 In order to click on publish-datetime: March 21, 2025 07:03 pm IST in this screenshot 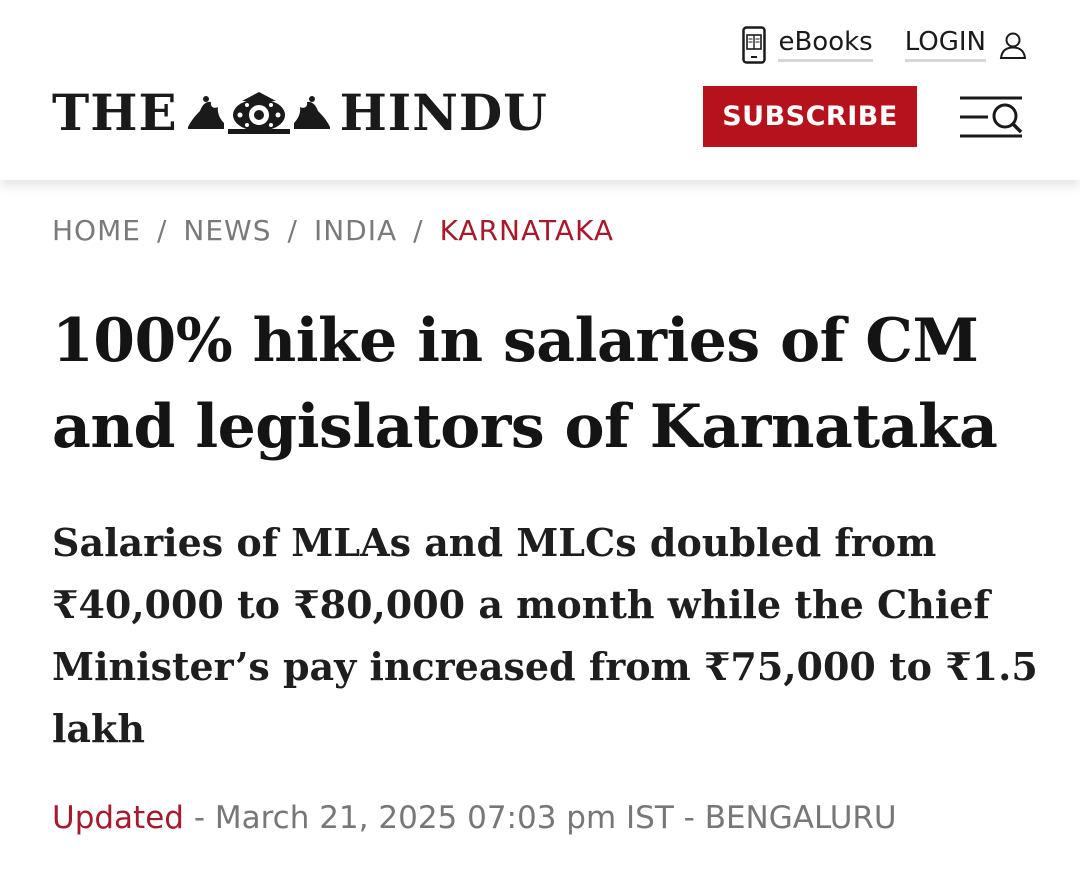, I will do `click(444, 818)`.